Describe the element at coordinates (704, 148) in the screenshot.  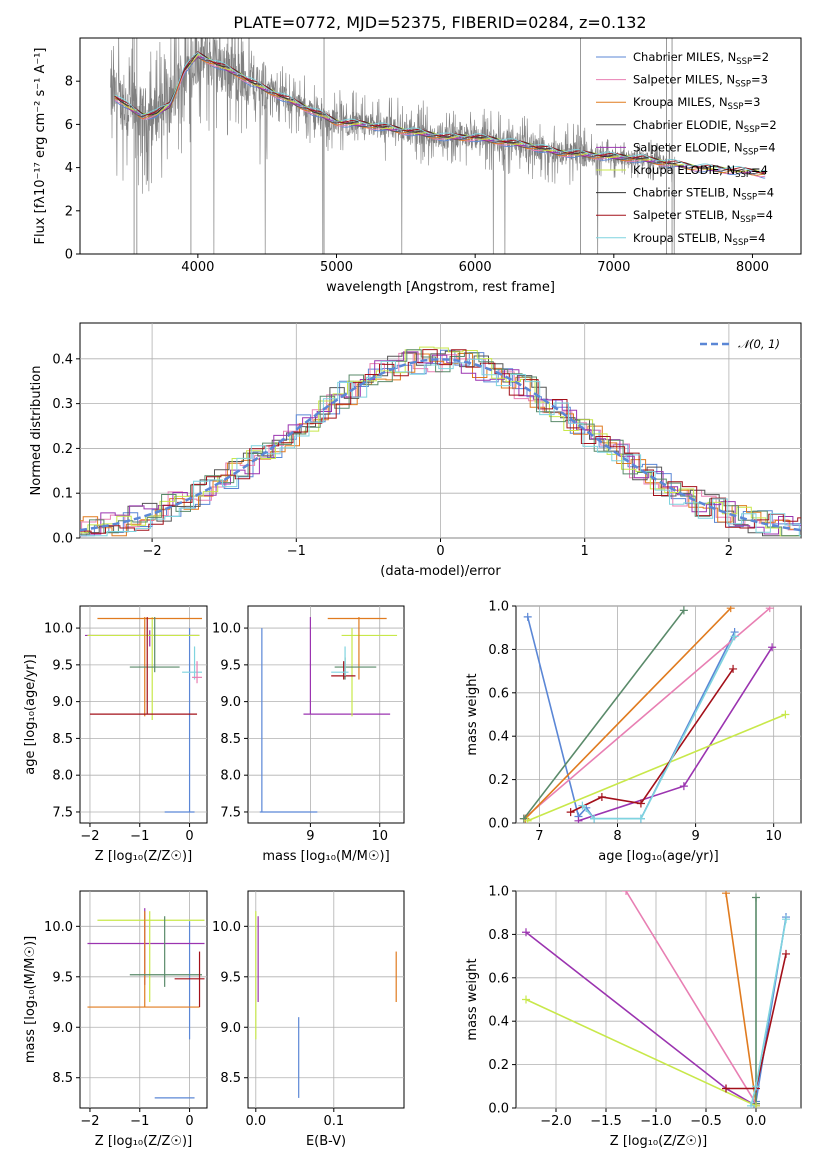
I see `legend-entry-label: Salpeter ELODIE, NSSP=4` at that location.